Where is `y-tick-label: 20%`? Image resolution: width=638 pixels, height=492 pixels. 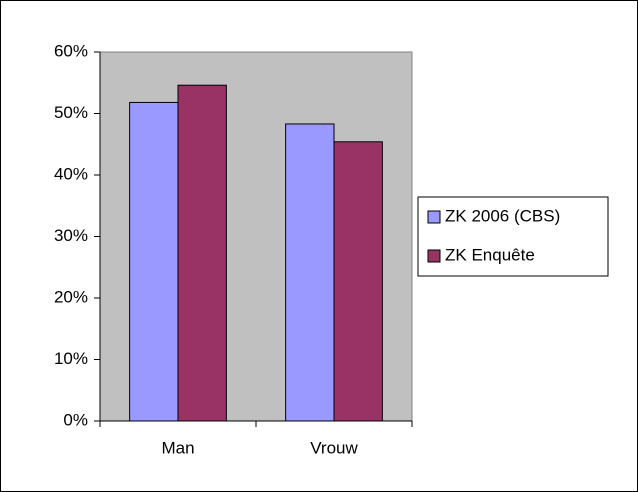
y-tick-label: 20% is located at coordinates (71, 296).